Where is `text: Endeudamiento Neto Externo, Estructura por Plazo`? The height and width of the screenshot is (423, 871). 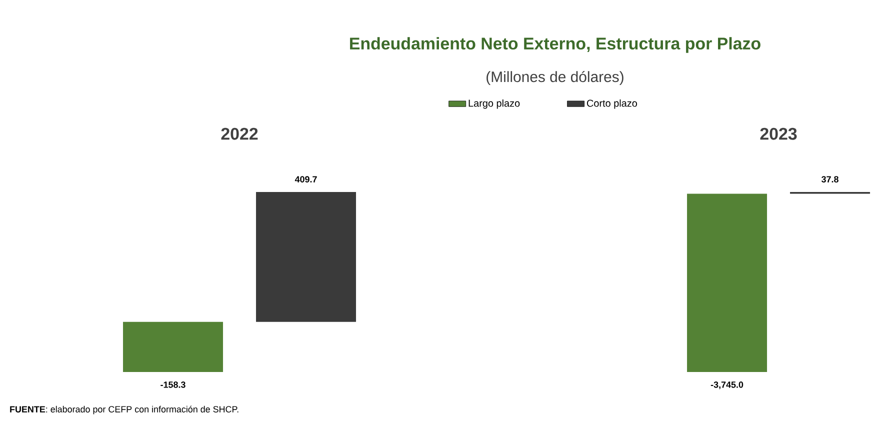 text: Endeudamiento Neto Externo, Estructura por Plazo is located at coordinates (555, 45).